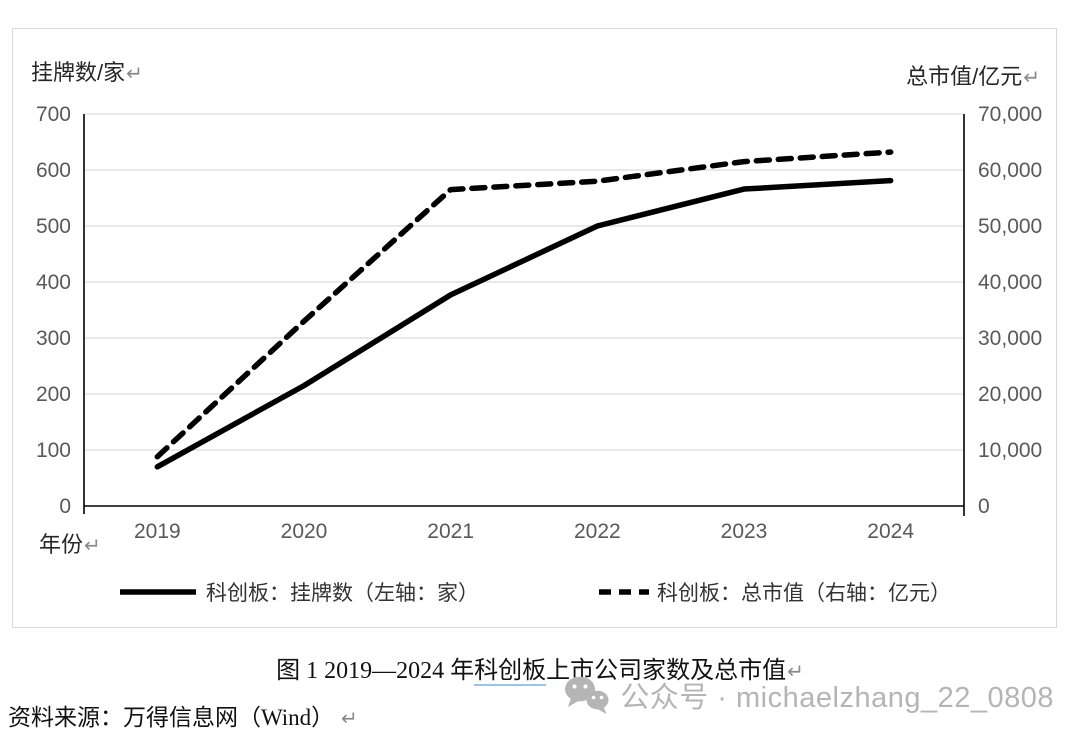 This screenshot has width=1080, height=742. I want to click on x-axis-title-text: 年份, so click(61, 544).